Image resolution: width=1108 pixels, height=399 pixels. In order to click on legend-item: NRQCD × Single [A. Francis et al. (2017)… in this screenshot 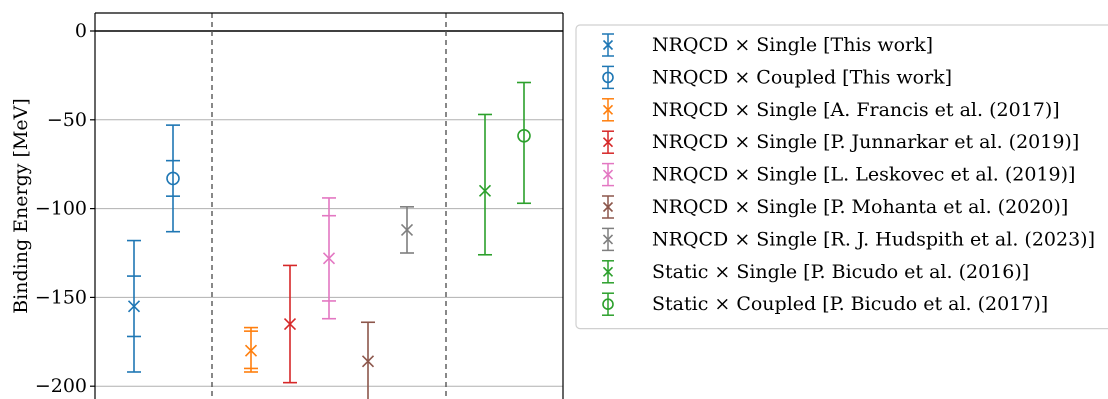, I will do `click(831, 110)`.